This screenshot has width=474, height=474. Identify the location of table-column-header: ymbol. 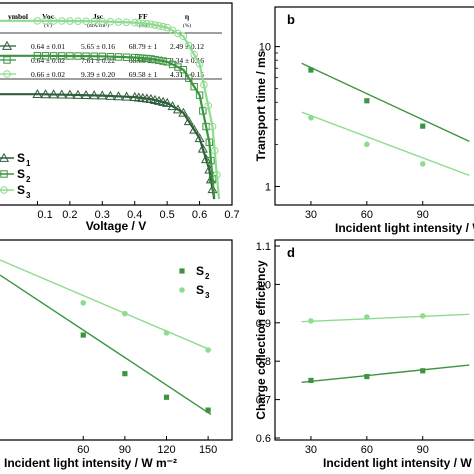
(18, 16).